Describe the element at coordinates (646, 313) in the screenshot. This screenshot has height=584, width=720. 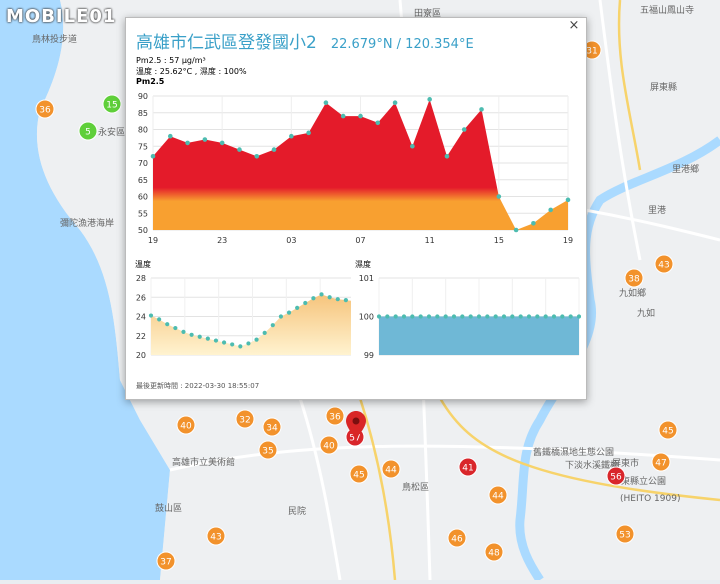
I see `map-label: 九如` at that location.